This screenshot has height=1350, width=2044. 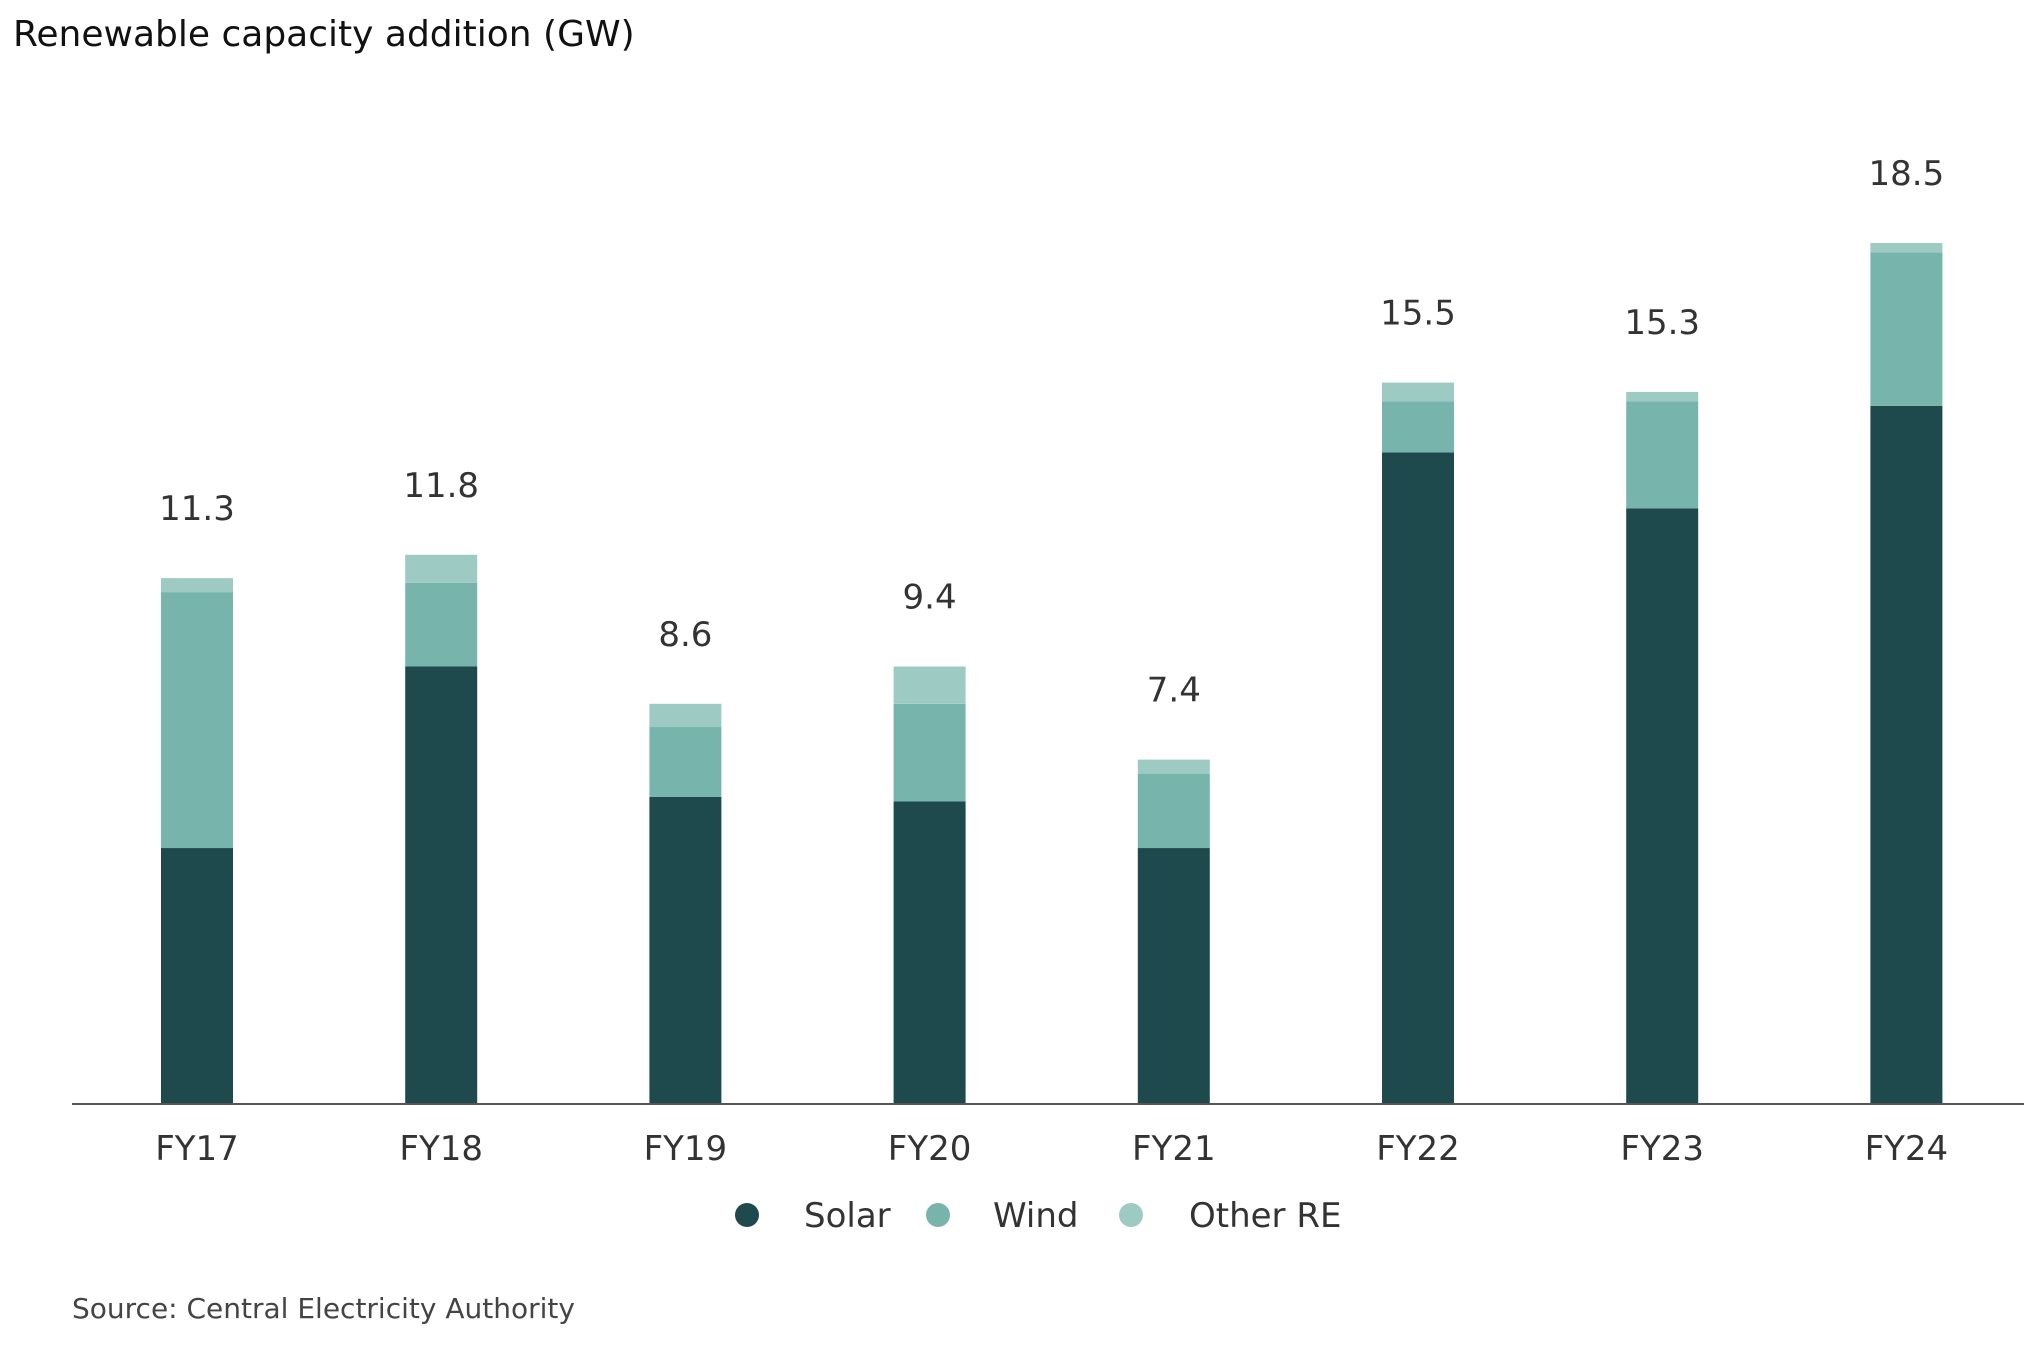 I want to click on total-label-fy22: 15.5, so click(x=1418, y=314).